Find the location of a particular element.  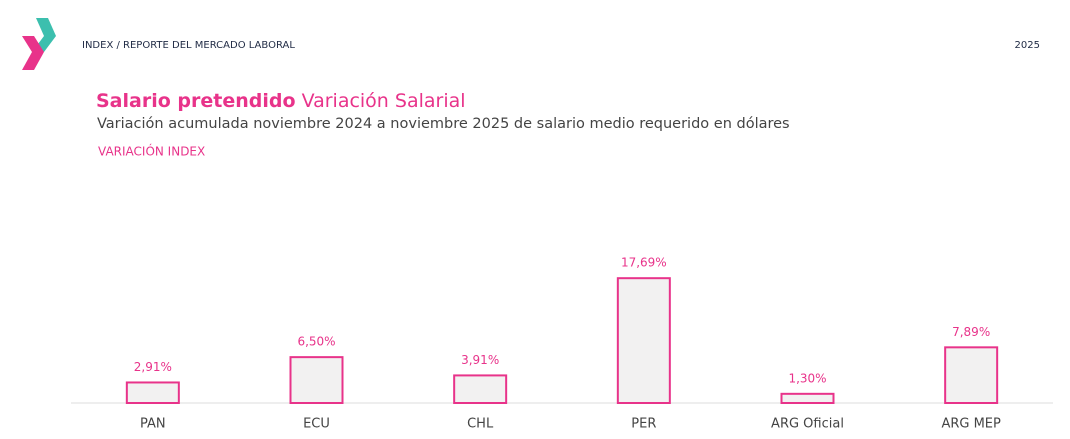

chart-title: Salario pretendido Variación Salarial is located at coordinates (281, 101).